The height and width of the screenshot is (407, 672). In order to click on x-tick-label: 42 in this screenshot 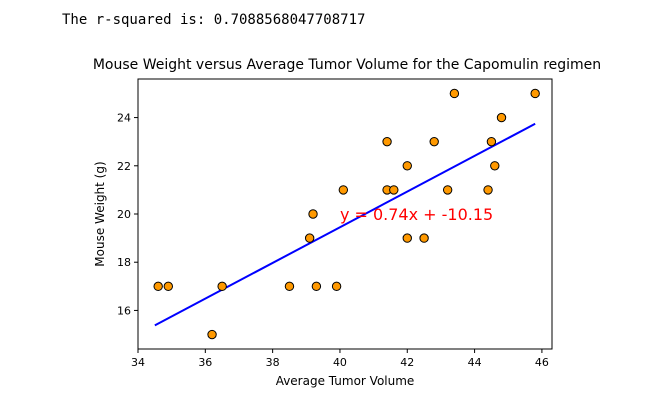, I will do `click(407, 362)`.